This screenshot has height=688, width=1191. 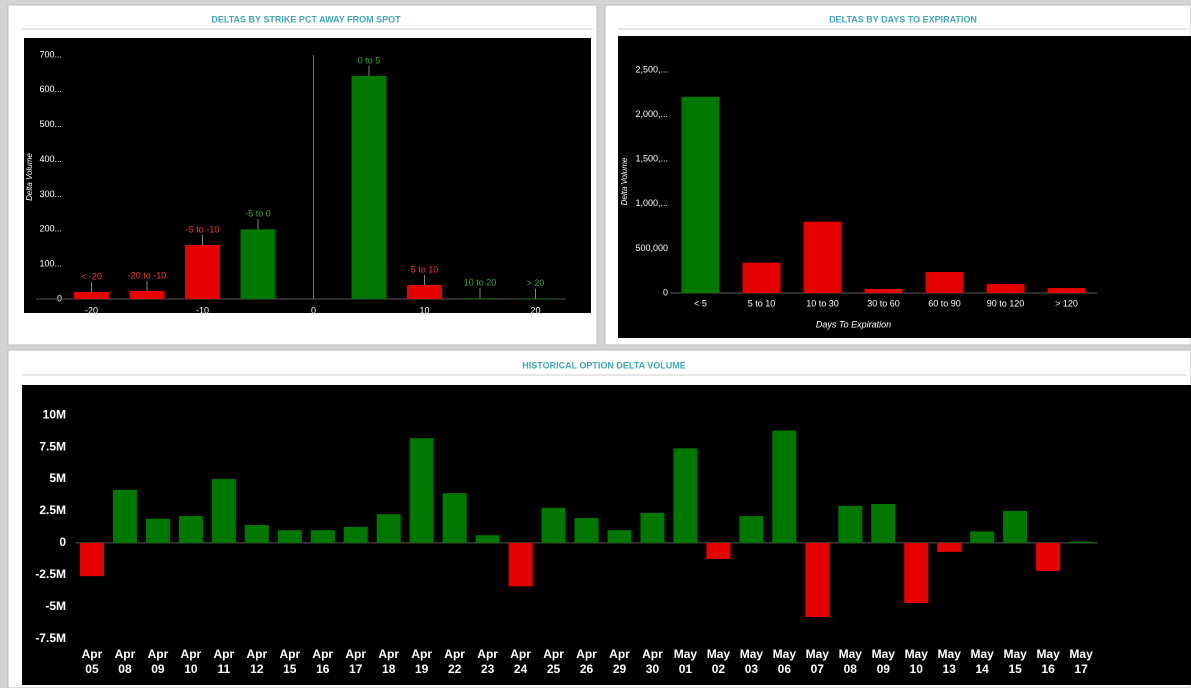 What do you see at coordinates (454, 661) in the screenshot?
I see `x-tick-label: Apr 22` at bounding box center [454, 661].